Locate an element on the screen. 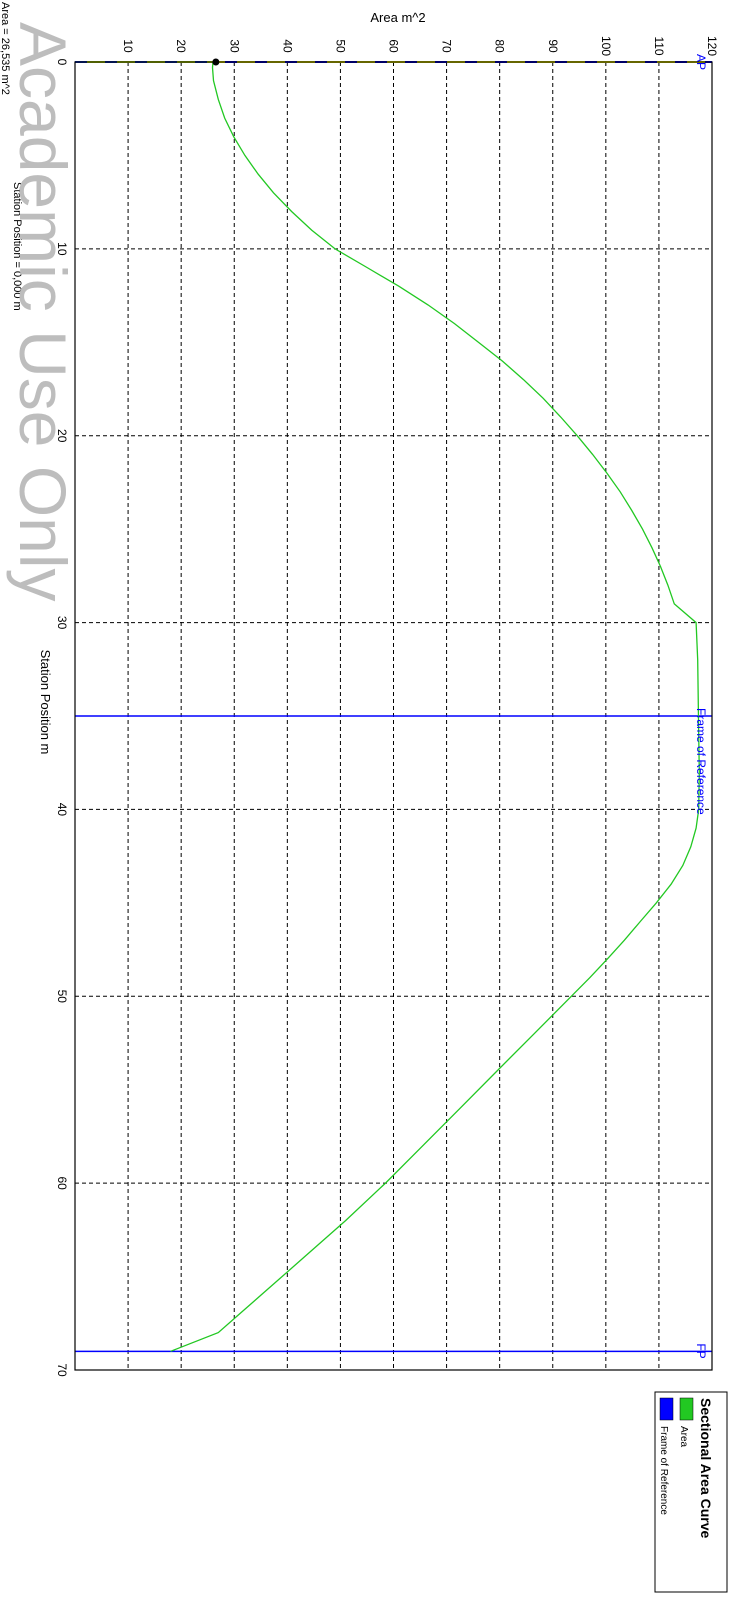 This screenshot has height=1598, width=731. y-tick-label: 80 is located at coordinates (500, 46).